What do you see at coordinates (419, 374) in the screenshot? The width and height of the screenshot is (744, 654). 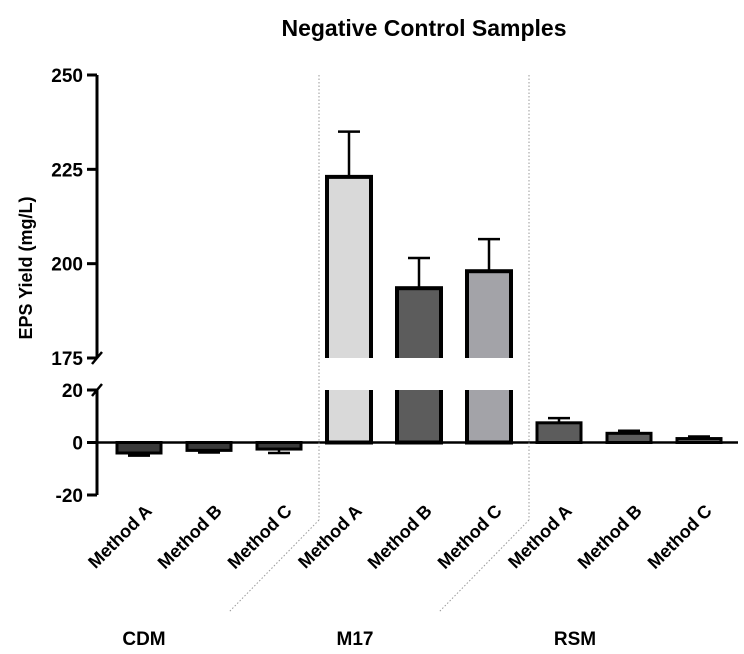 I see `bar-4-break` at bounding box center [419, 374].